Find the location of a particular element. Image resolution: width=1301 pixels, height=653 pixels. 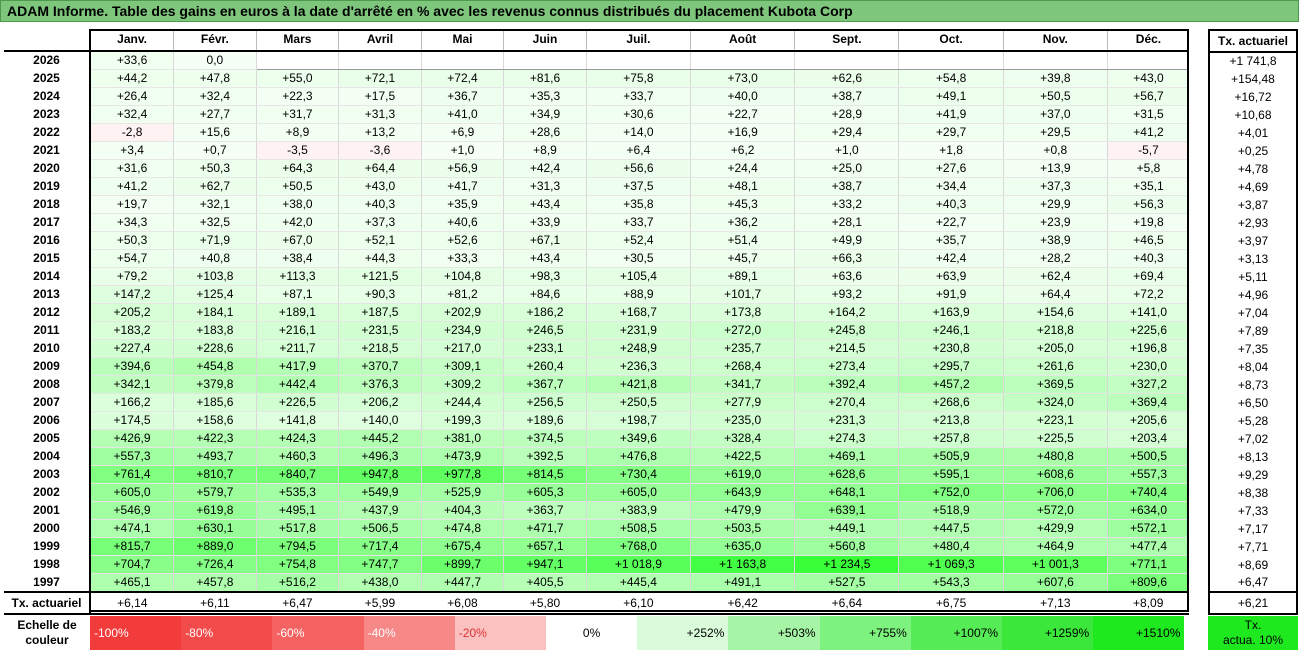

legend-cell: -60% is located at coordinates (318, 633).